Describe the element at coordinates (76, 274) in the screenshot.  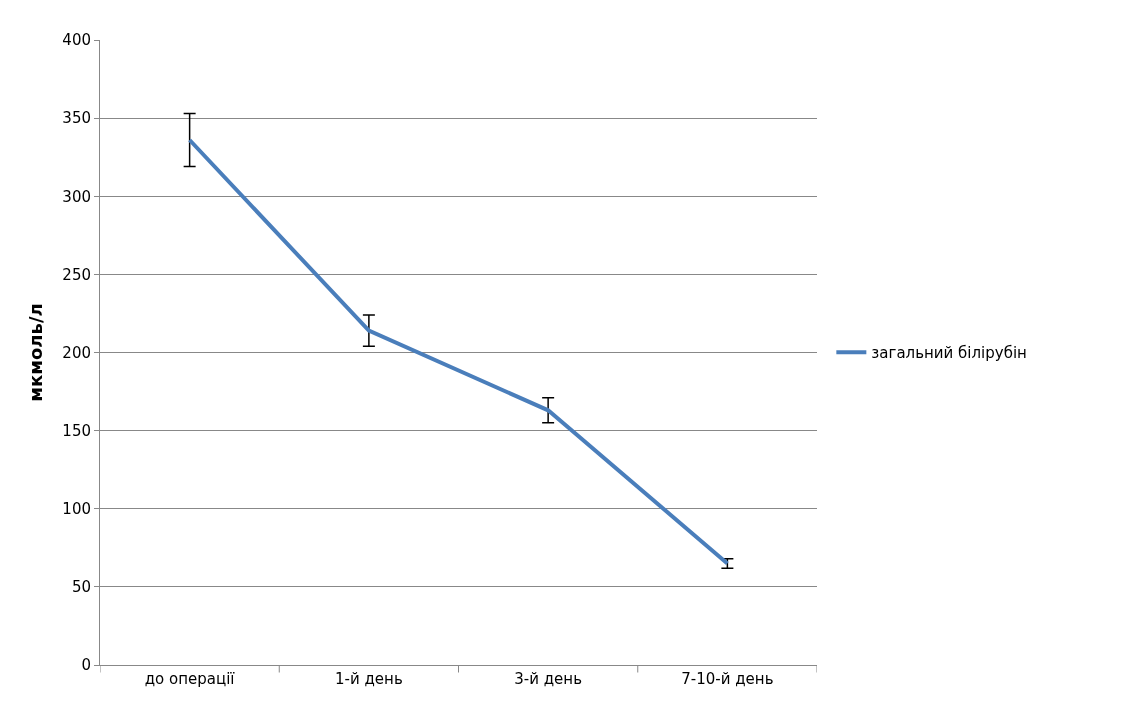
I see `y-tick-label: 250` at that location.